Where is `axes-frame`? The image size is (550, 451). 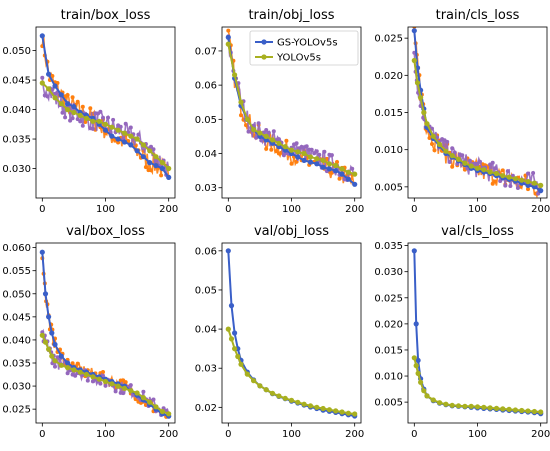
axes-frame is located at coordinates (105, 112).